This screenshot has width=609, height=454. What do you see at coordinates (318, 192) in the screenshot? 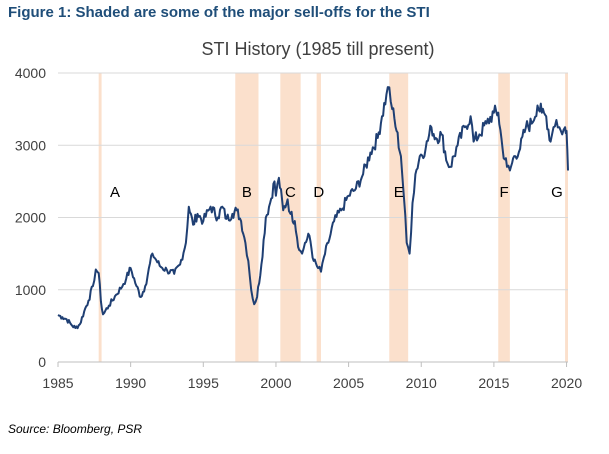
I see `shade-label-d: D` at bounding box center [318, 192].